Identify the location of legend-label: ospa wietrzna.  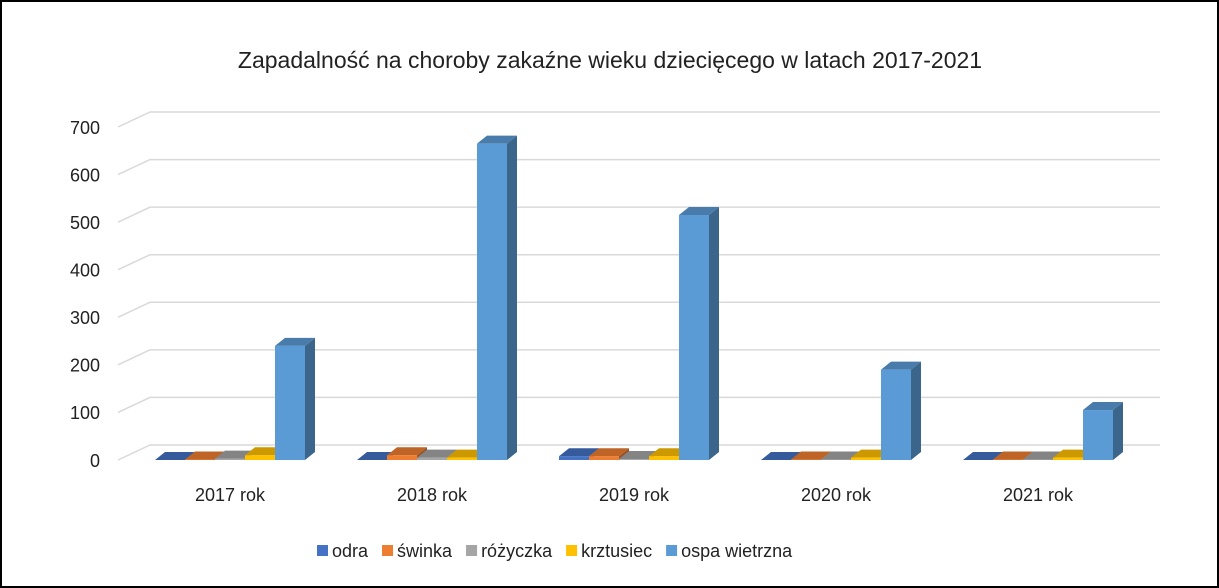
(737, 551).